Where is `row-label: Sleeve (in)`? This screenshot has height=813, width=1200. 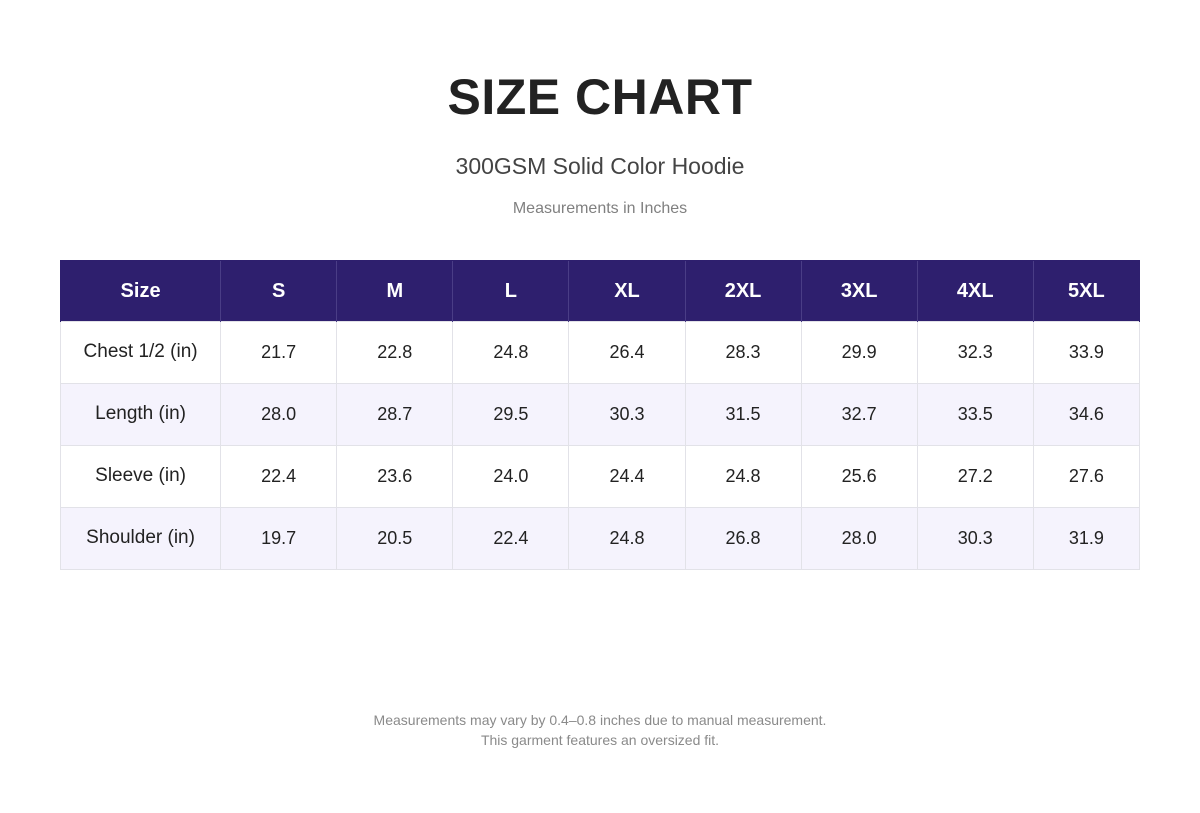 row-label: Sleeve (in) is located at coordinates (140, 476).